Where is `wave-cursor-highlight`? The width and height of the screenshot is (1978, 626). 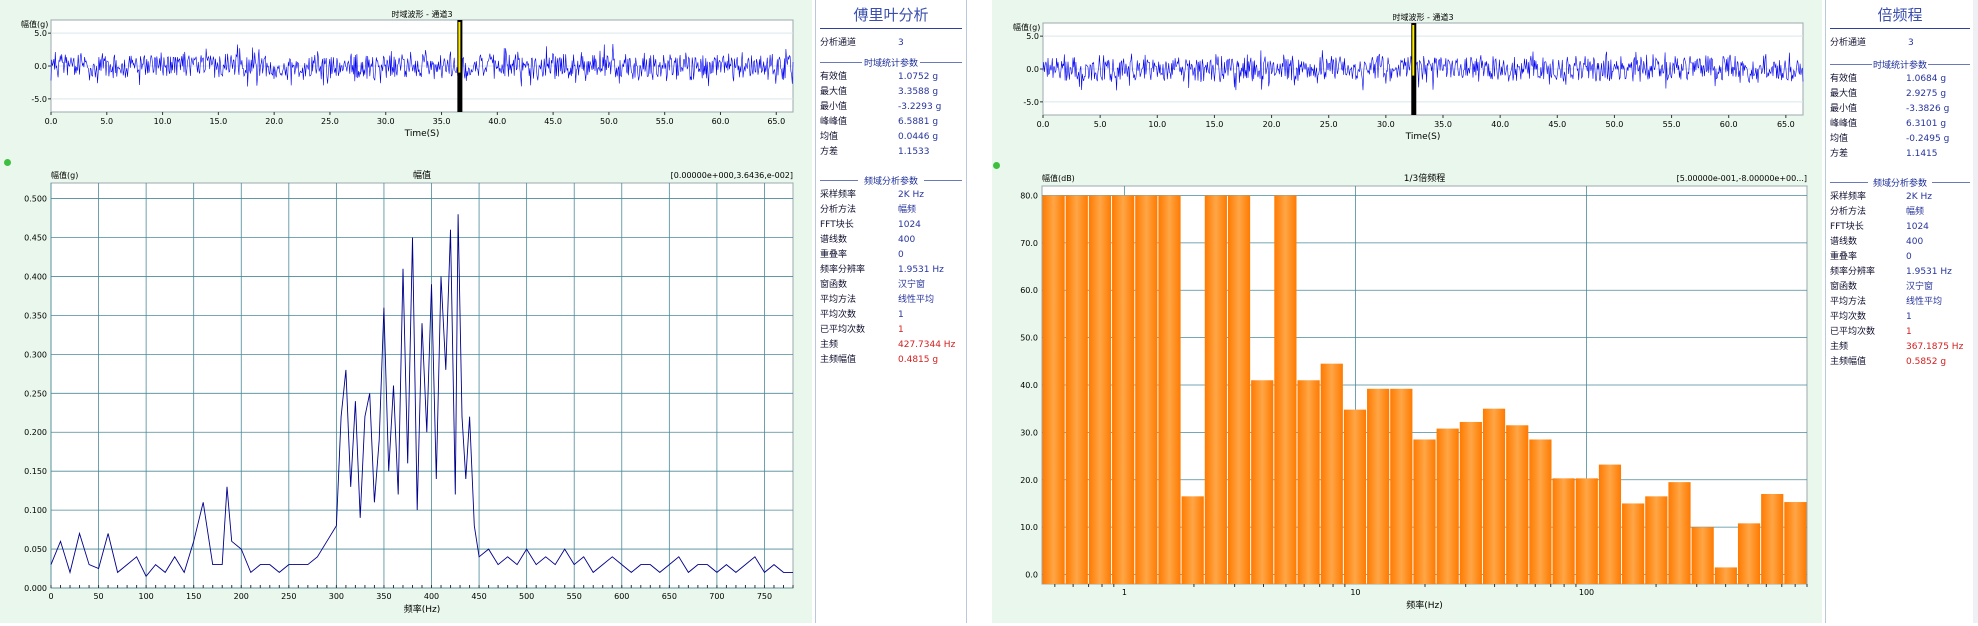 wave-cursor-highlight is located at coordinates (459, 47).